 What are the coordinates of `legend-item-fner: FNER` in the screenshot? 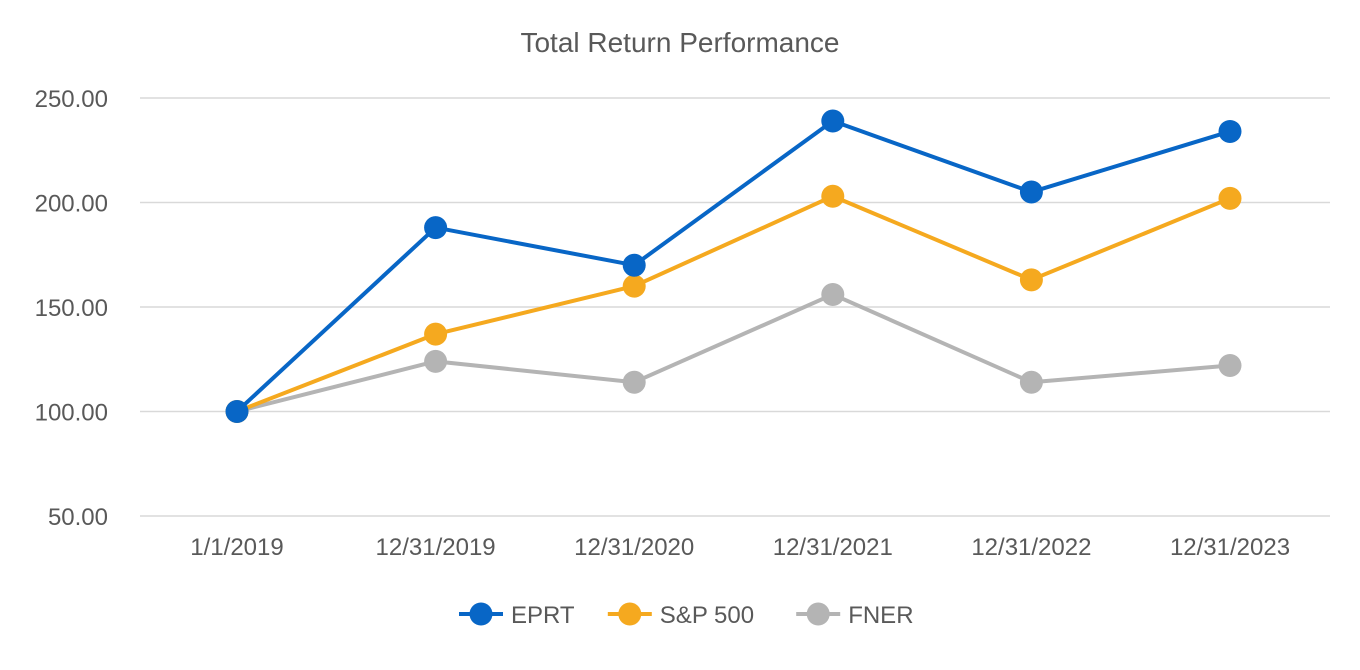 It's located at (855, 615).